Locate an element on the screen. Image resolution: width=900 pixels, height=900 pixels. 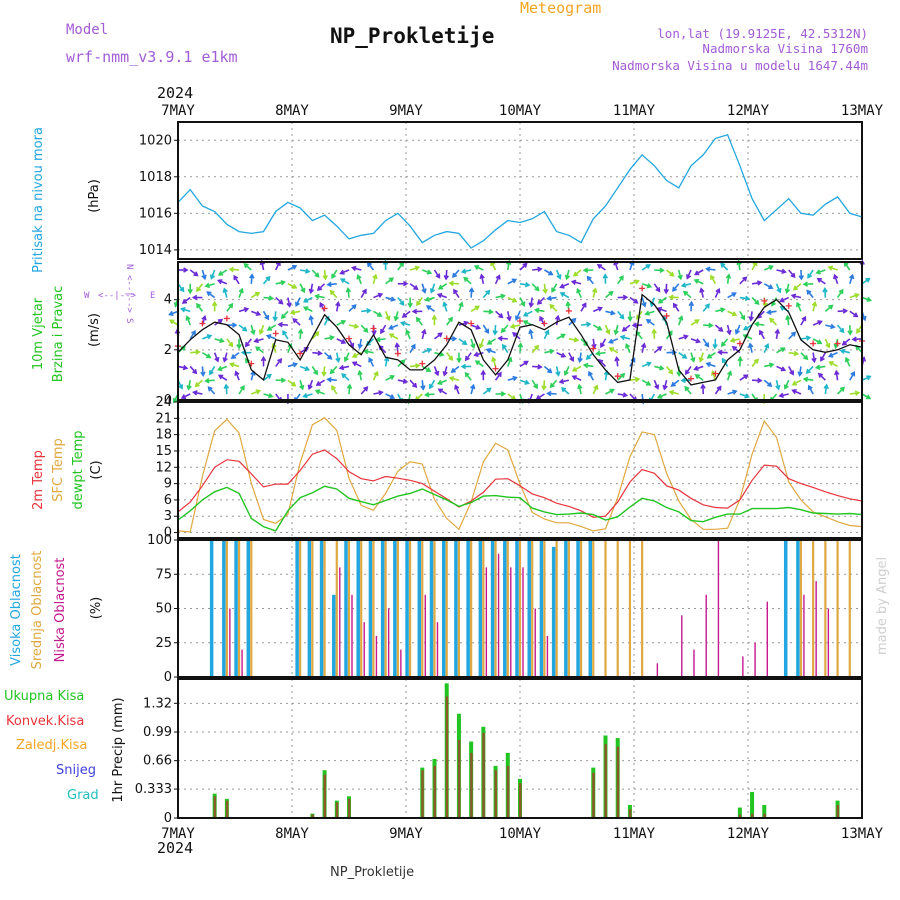
cloud-label-1: Visoka Oblacnost is located at coordinates (16, 610).